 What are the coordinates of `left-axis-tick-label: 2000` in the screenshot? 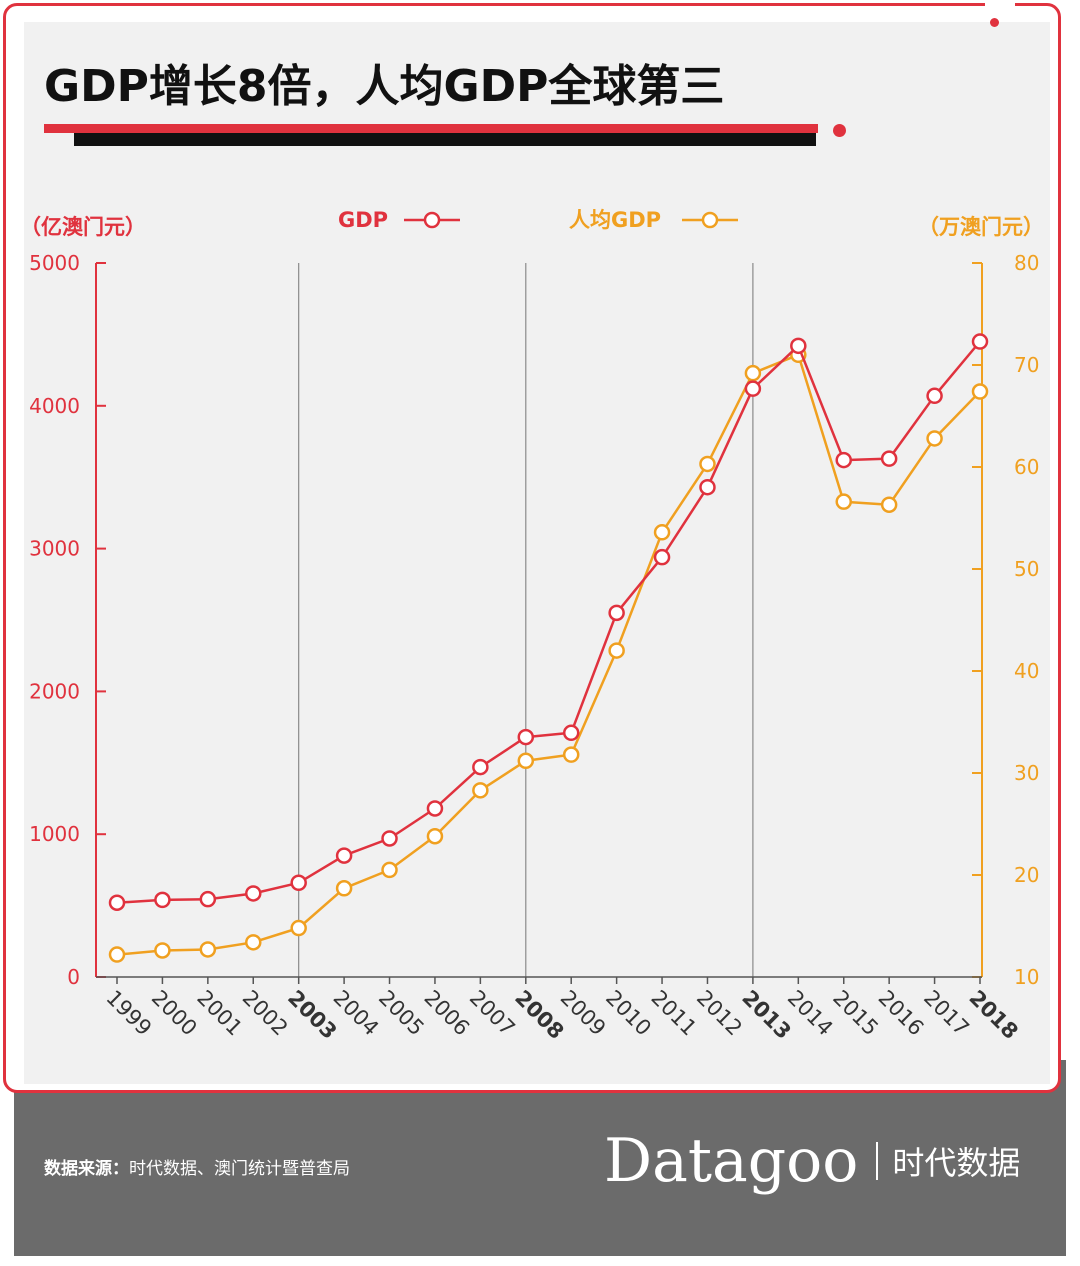 It's located at (54, 691).